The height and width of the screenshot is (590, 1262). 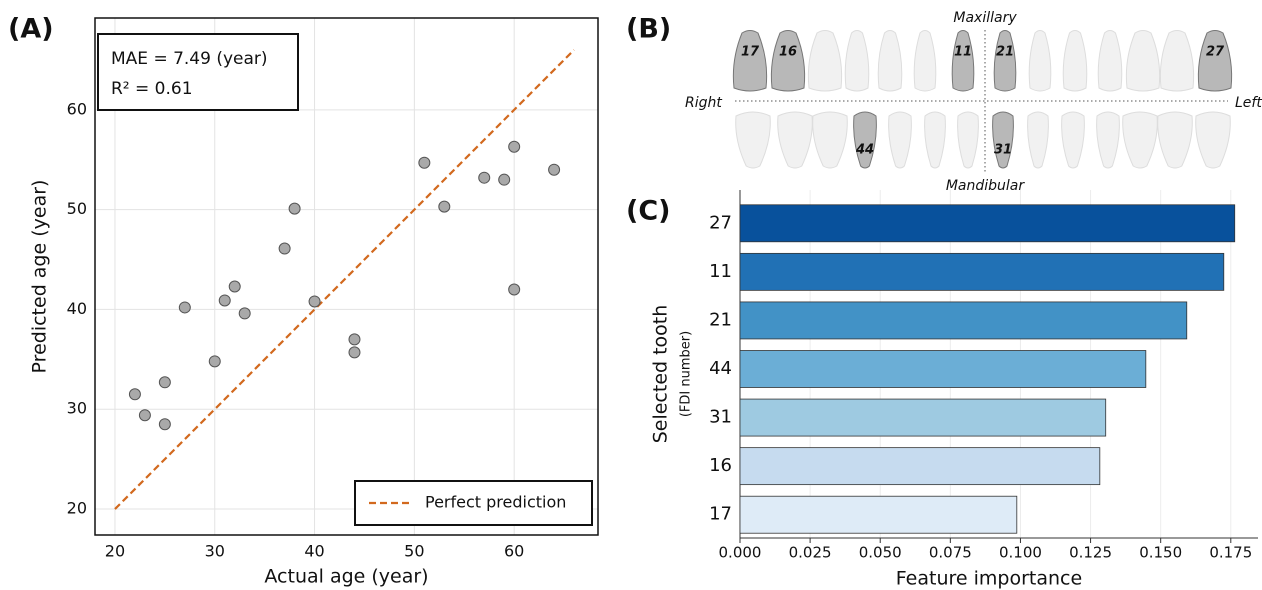 I want to click on y-tick-label: 16, so click(x=720, y=465).